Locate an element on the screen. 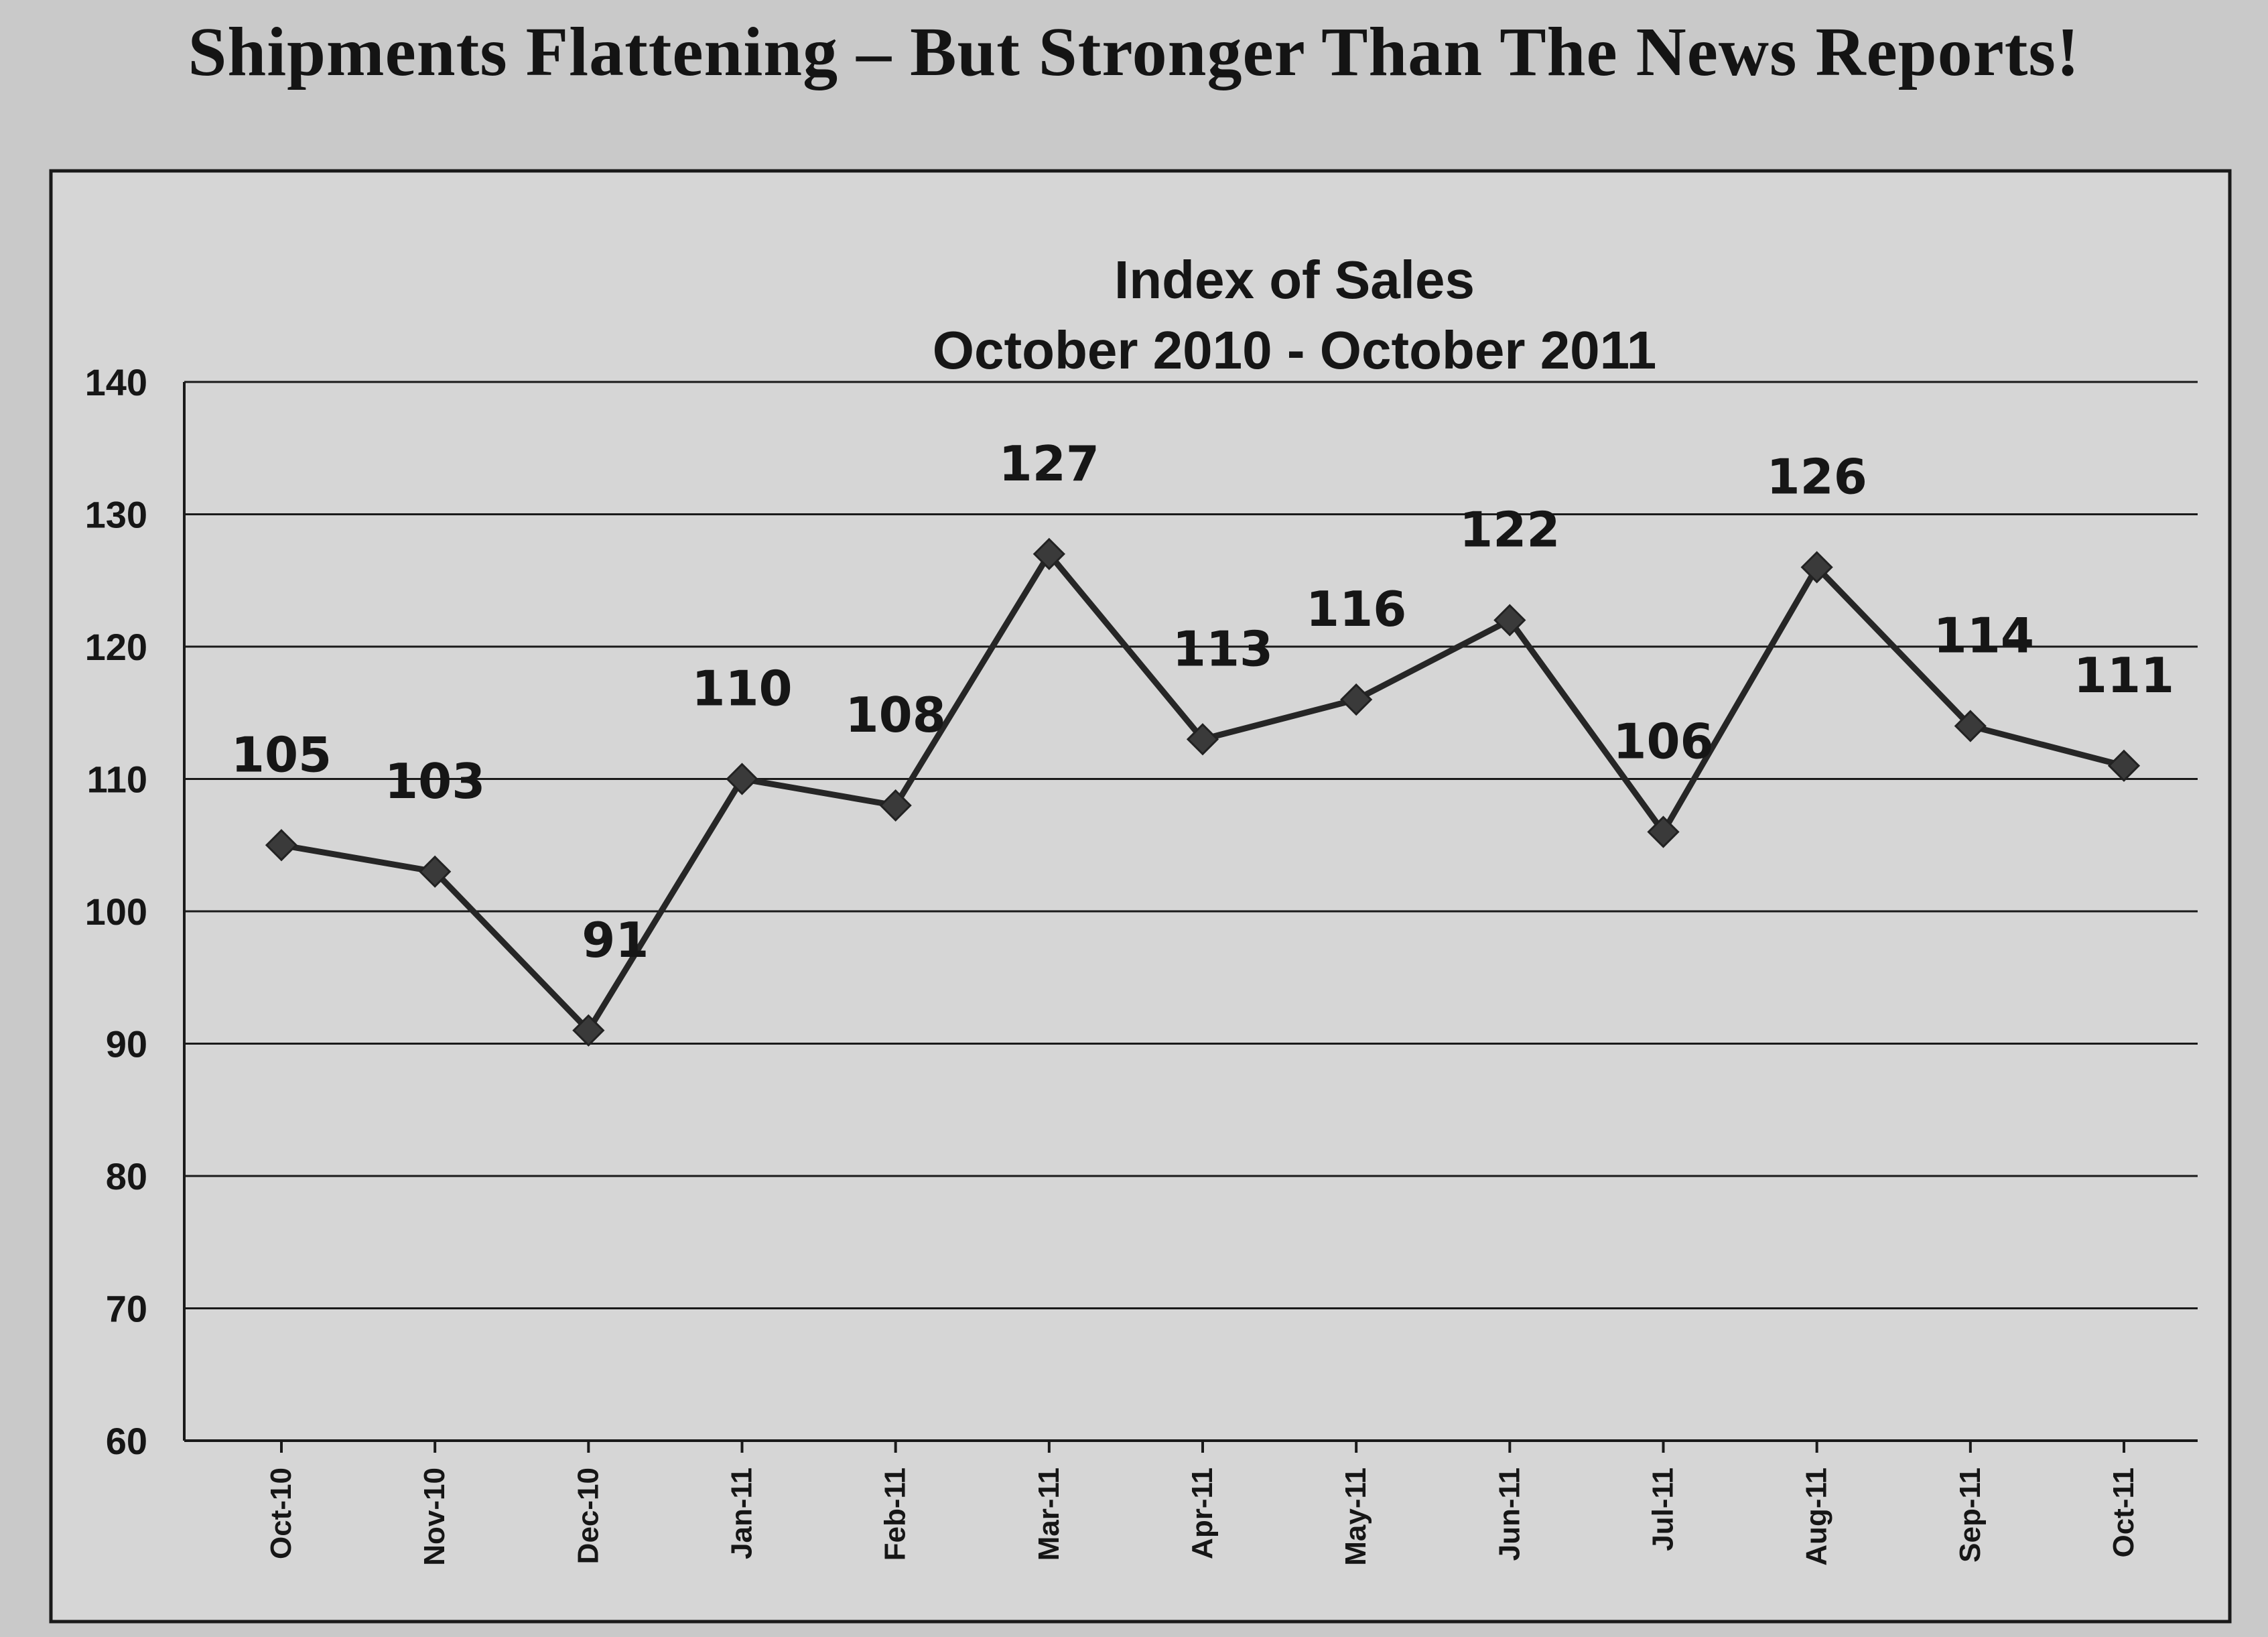 This screenshot has height=1637, width=2268. y-axis-tick-labels: 60 70 80 90 100 110 120 130 140 is located at coordinates (116, 911).